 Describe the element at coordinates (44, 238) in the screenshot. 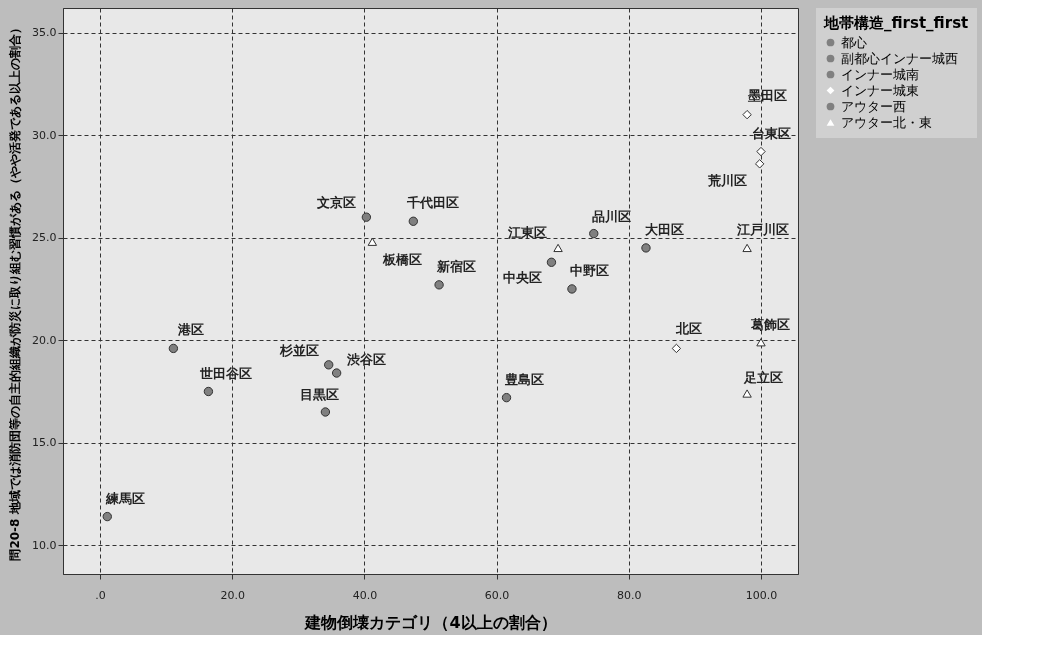

I see `y-tick-label: 25.0` at that location.